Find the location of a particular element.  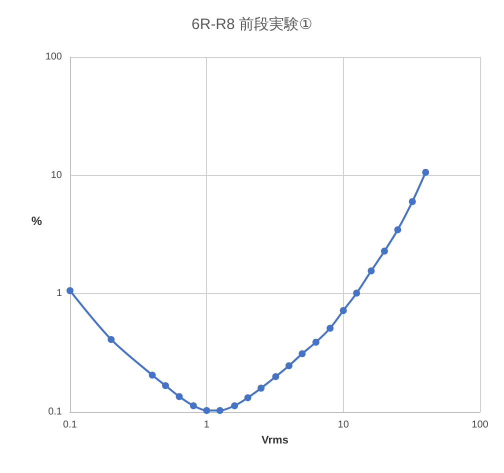

x-tick-label: 0.1 is located at coordinates (70, 425).